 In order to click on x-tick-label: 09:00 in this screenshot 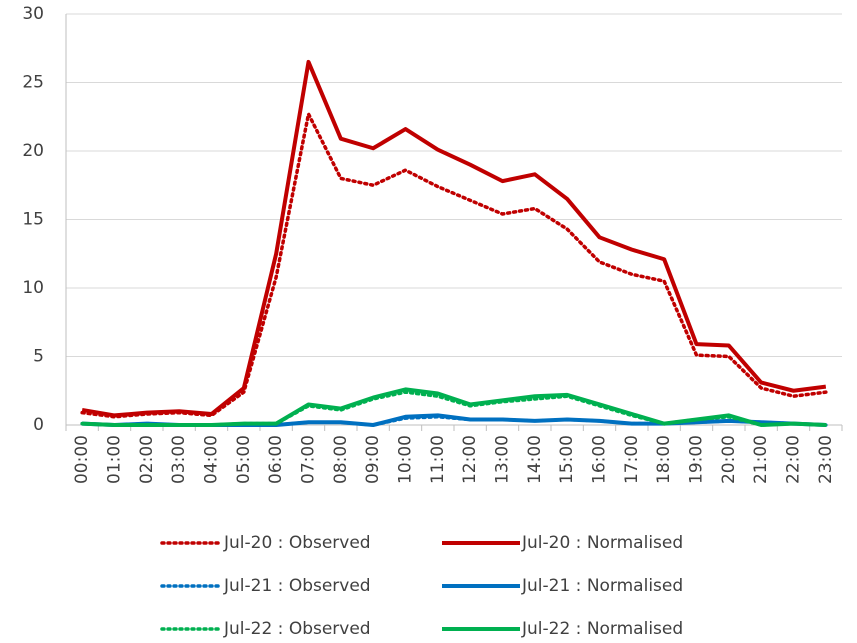, I will do `click(373, 459)`.